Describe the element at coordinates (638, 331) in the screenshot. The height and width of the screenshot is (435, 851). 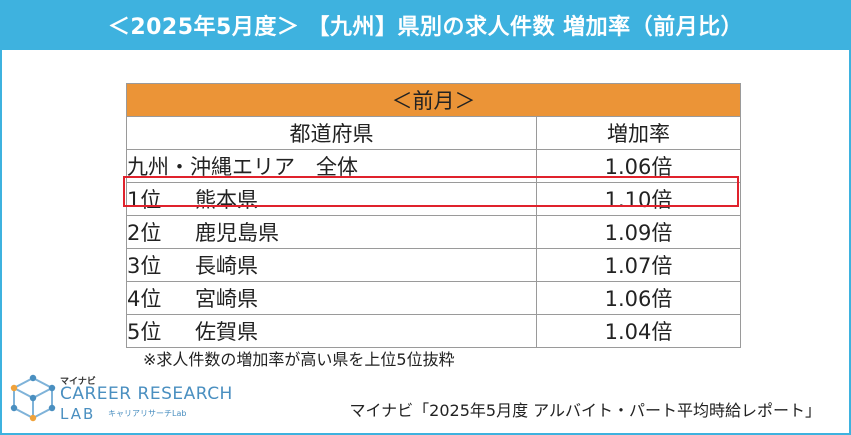
I see `rate-cell: 1.04倍` at that location.